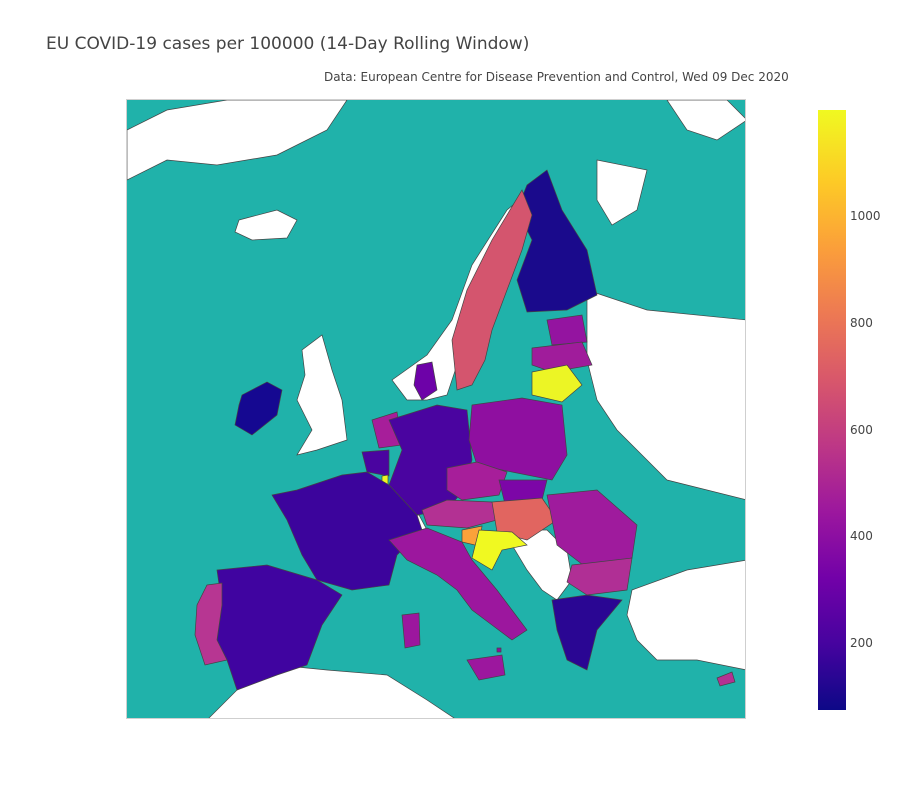 The image size is (900, 800). Describe the element at coordinates (486, 667) in the screenshot. I see `region-sicily` at that location.